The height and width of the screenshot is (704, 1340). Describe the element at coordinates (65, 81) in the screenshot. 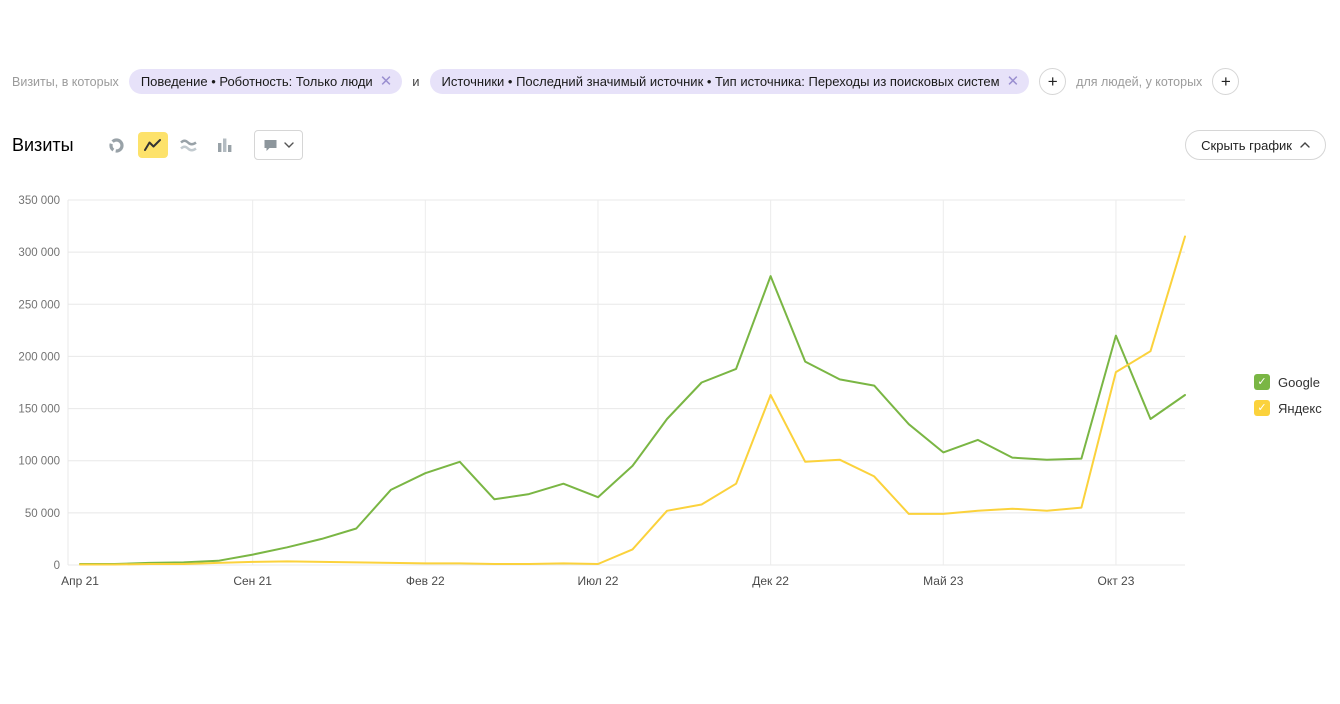

I see `filter-prefix-label: Визиты, в которых` at that location.